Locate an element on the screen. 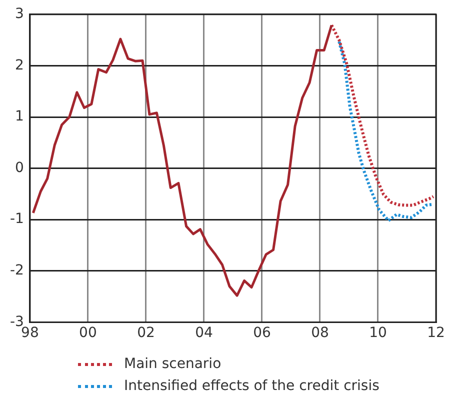  y-tick-label: -2 is located at coordinates (17, 270).